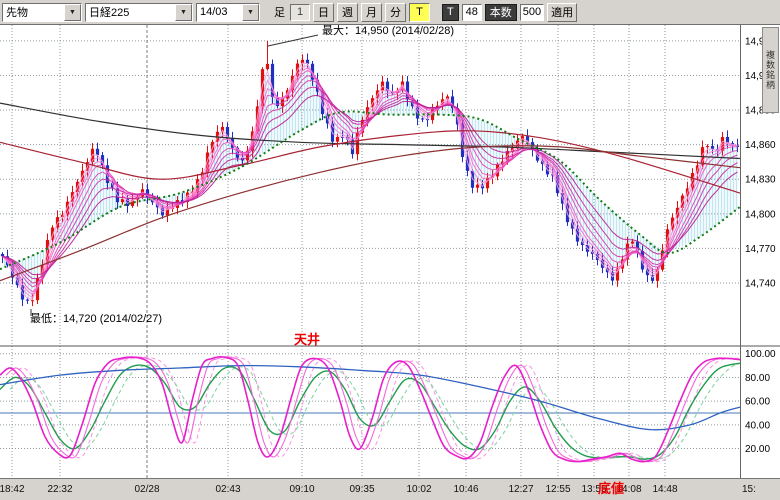 The image size is (780, 500). I want to click on minute-button: 分, so click(395, 12).